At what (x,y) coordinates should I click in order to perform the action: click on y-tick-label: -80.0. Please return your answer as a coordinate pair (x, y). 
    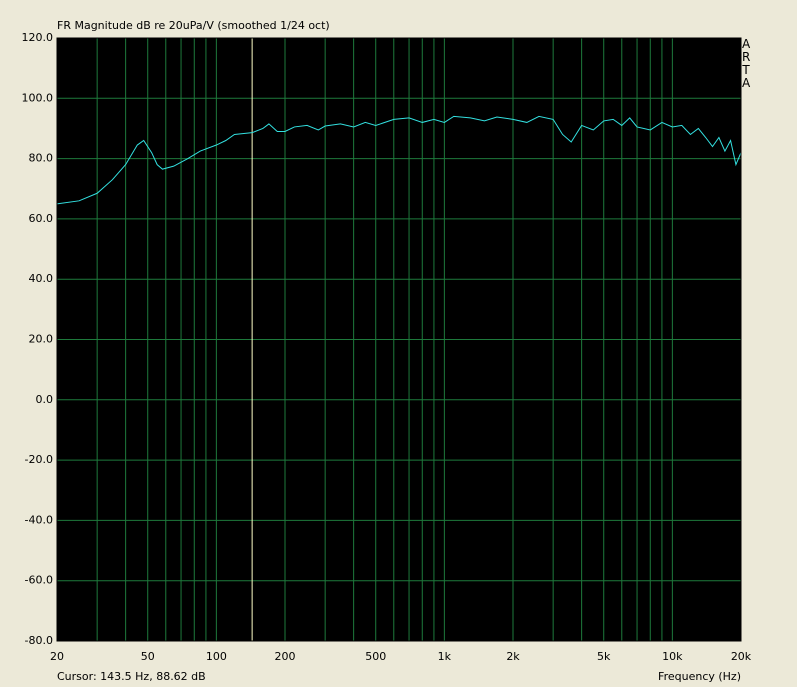
    Looking at the image, I should click on (39, 640).